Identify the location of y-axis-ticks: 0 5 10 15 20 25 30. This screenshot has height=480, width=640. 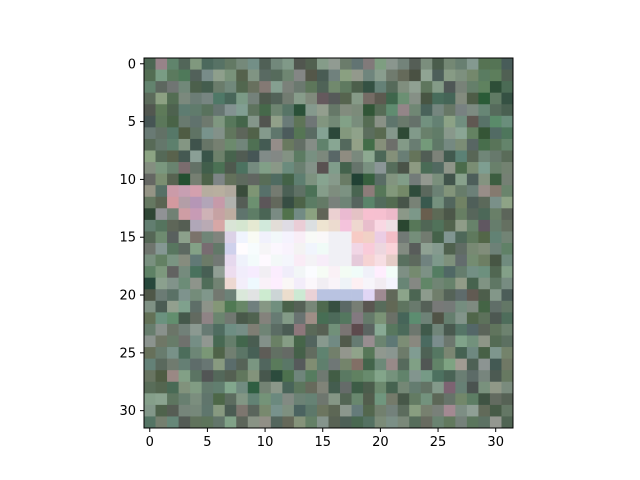
(131, 238).